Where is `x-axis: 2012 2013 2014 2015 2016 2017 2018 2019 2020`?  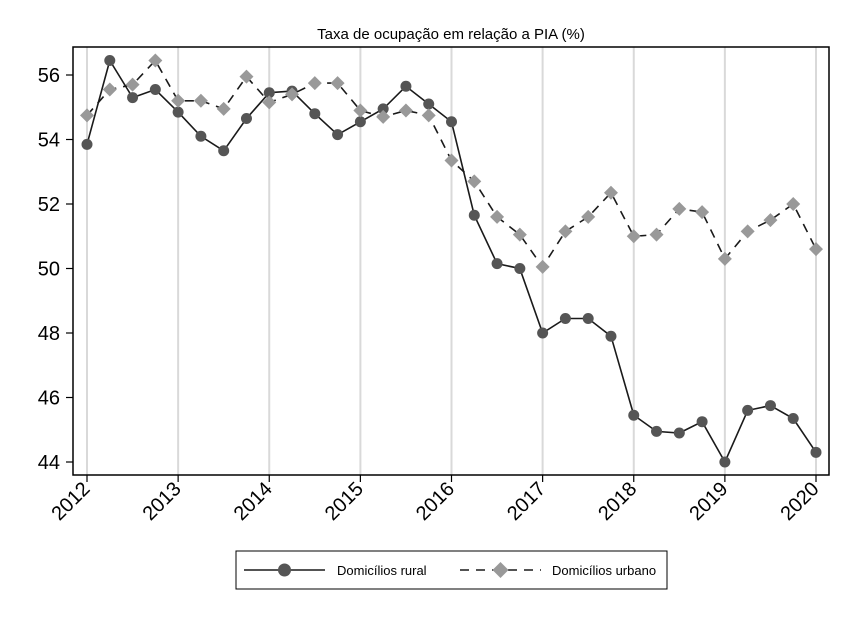 x-axis: 2012 2013 2014 2015 2016 2017 2018 2019 2020 is located at coordinates (436, 500).